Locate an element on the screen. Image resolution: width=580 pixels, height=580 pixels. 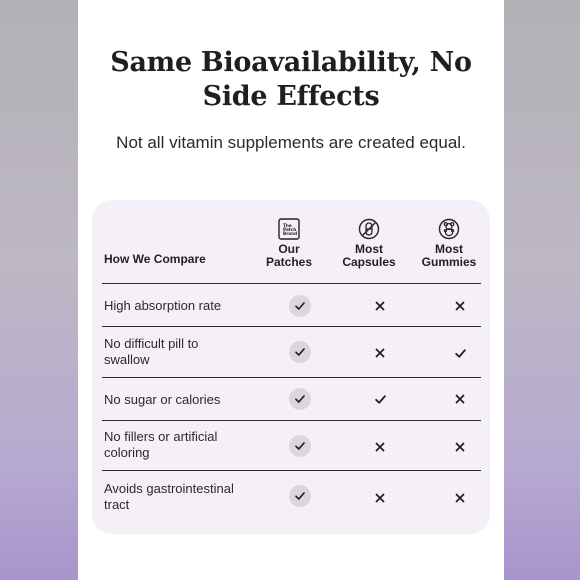
row-label: Avoids gastrointestinal tract is located at coordinates (174, 497).